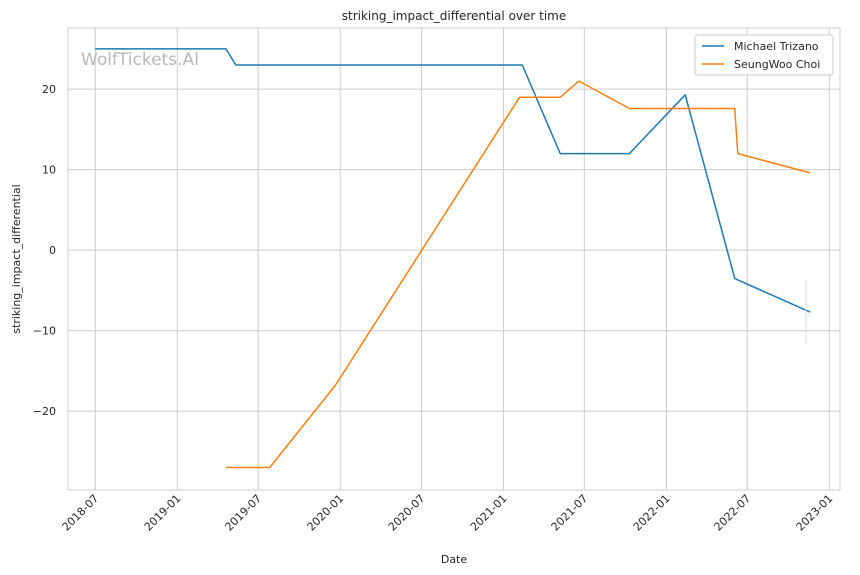  I want to click on x-tick-label: 2022-07, so click(733, 513).